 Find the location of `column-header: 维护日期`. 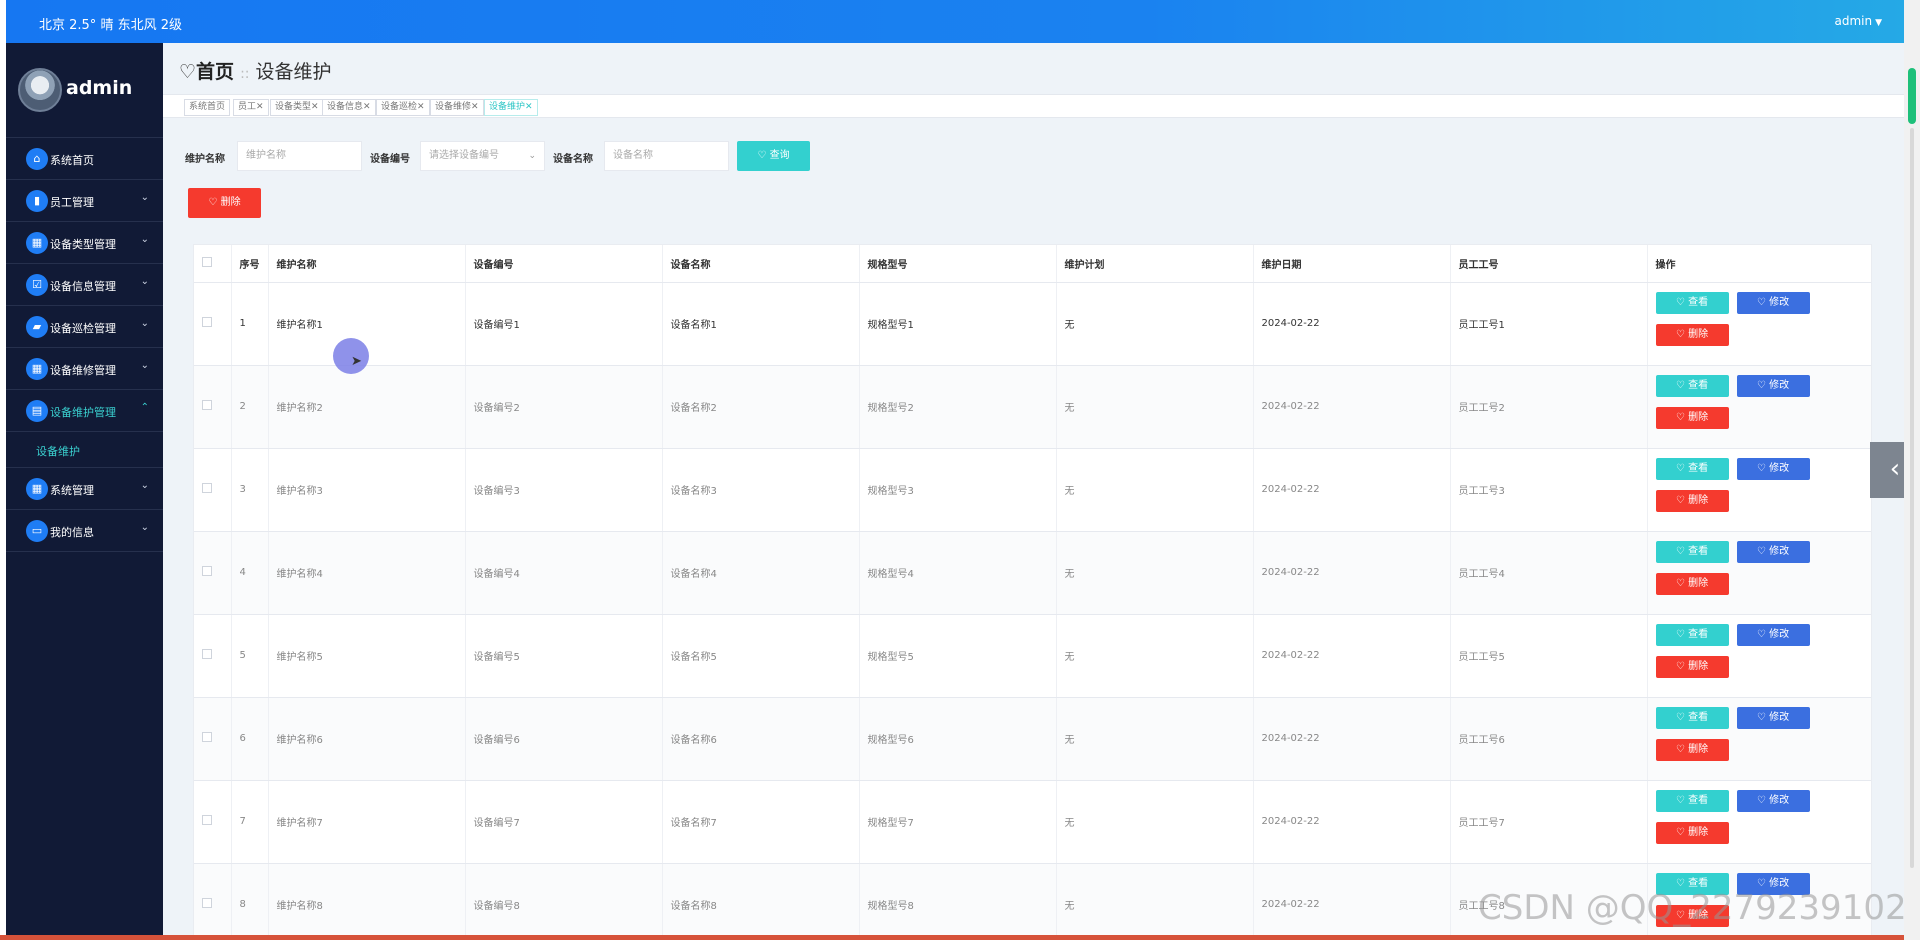

column-header: 维护日期 is located at coordinates (1352, 264).